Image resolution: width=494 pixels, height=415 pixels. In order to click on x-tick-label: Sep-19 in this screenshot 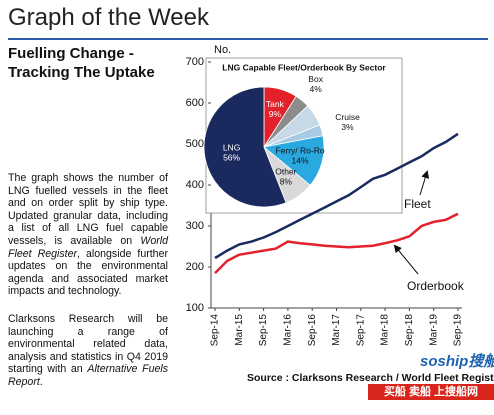, I will do `click(458, 330)`.